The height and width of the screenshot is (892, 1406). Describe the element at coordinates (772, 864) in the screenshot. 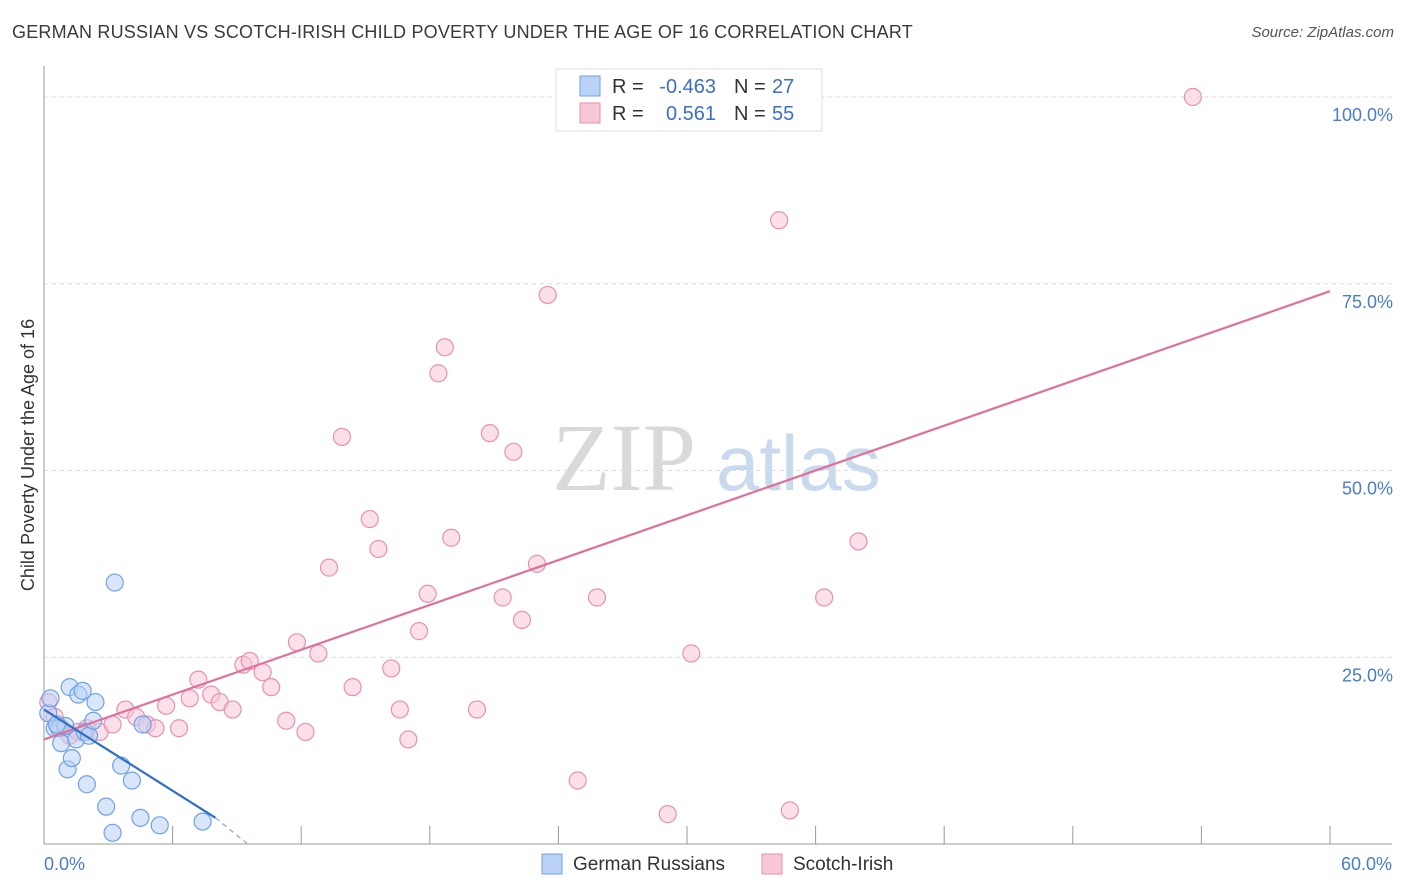

I see `bottom-legend-swatch-pink` at that location.